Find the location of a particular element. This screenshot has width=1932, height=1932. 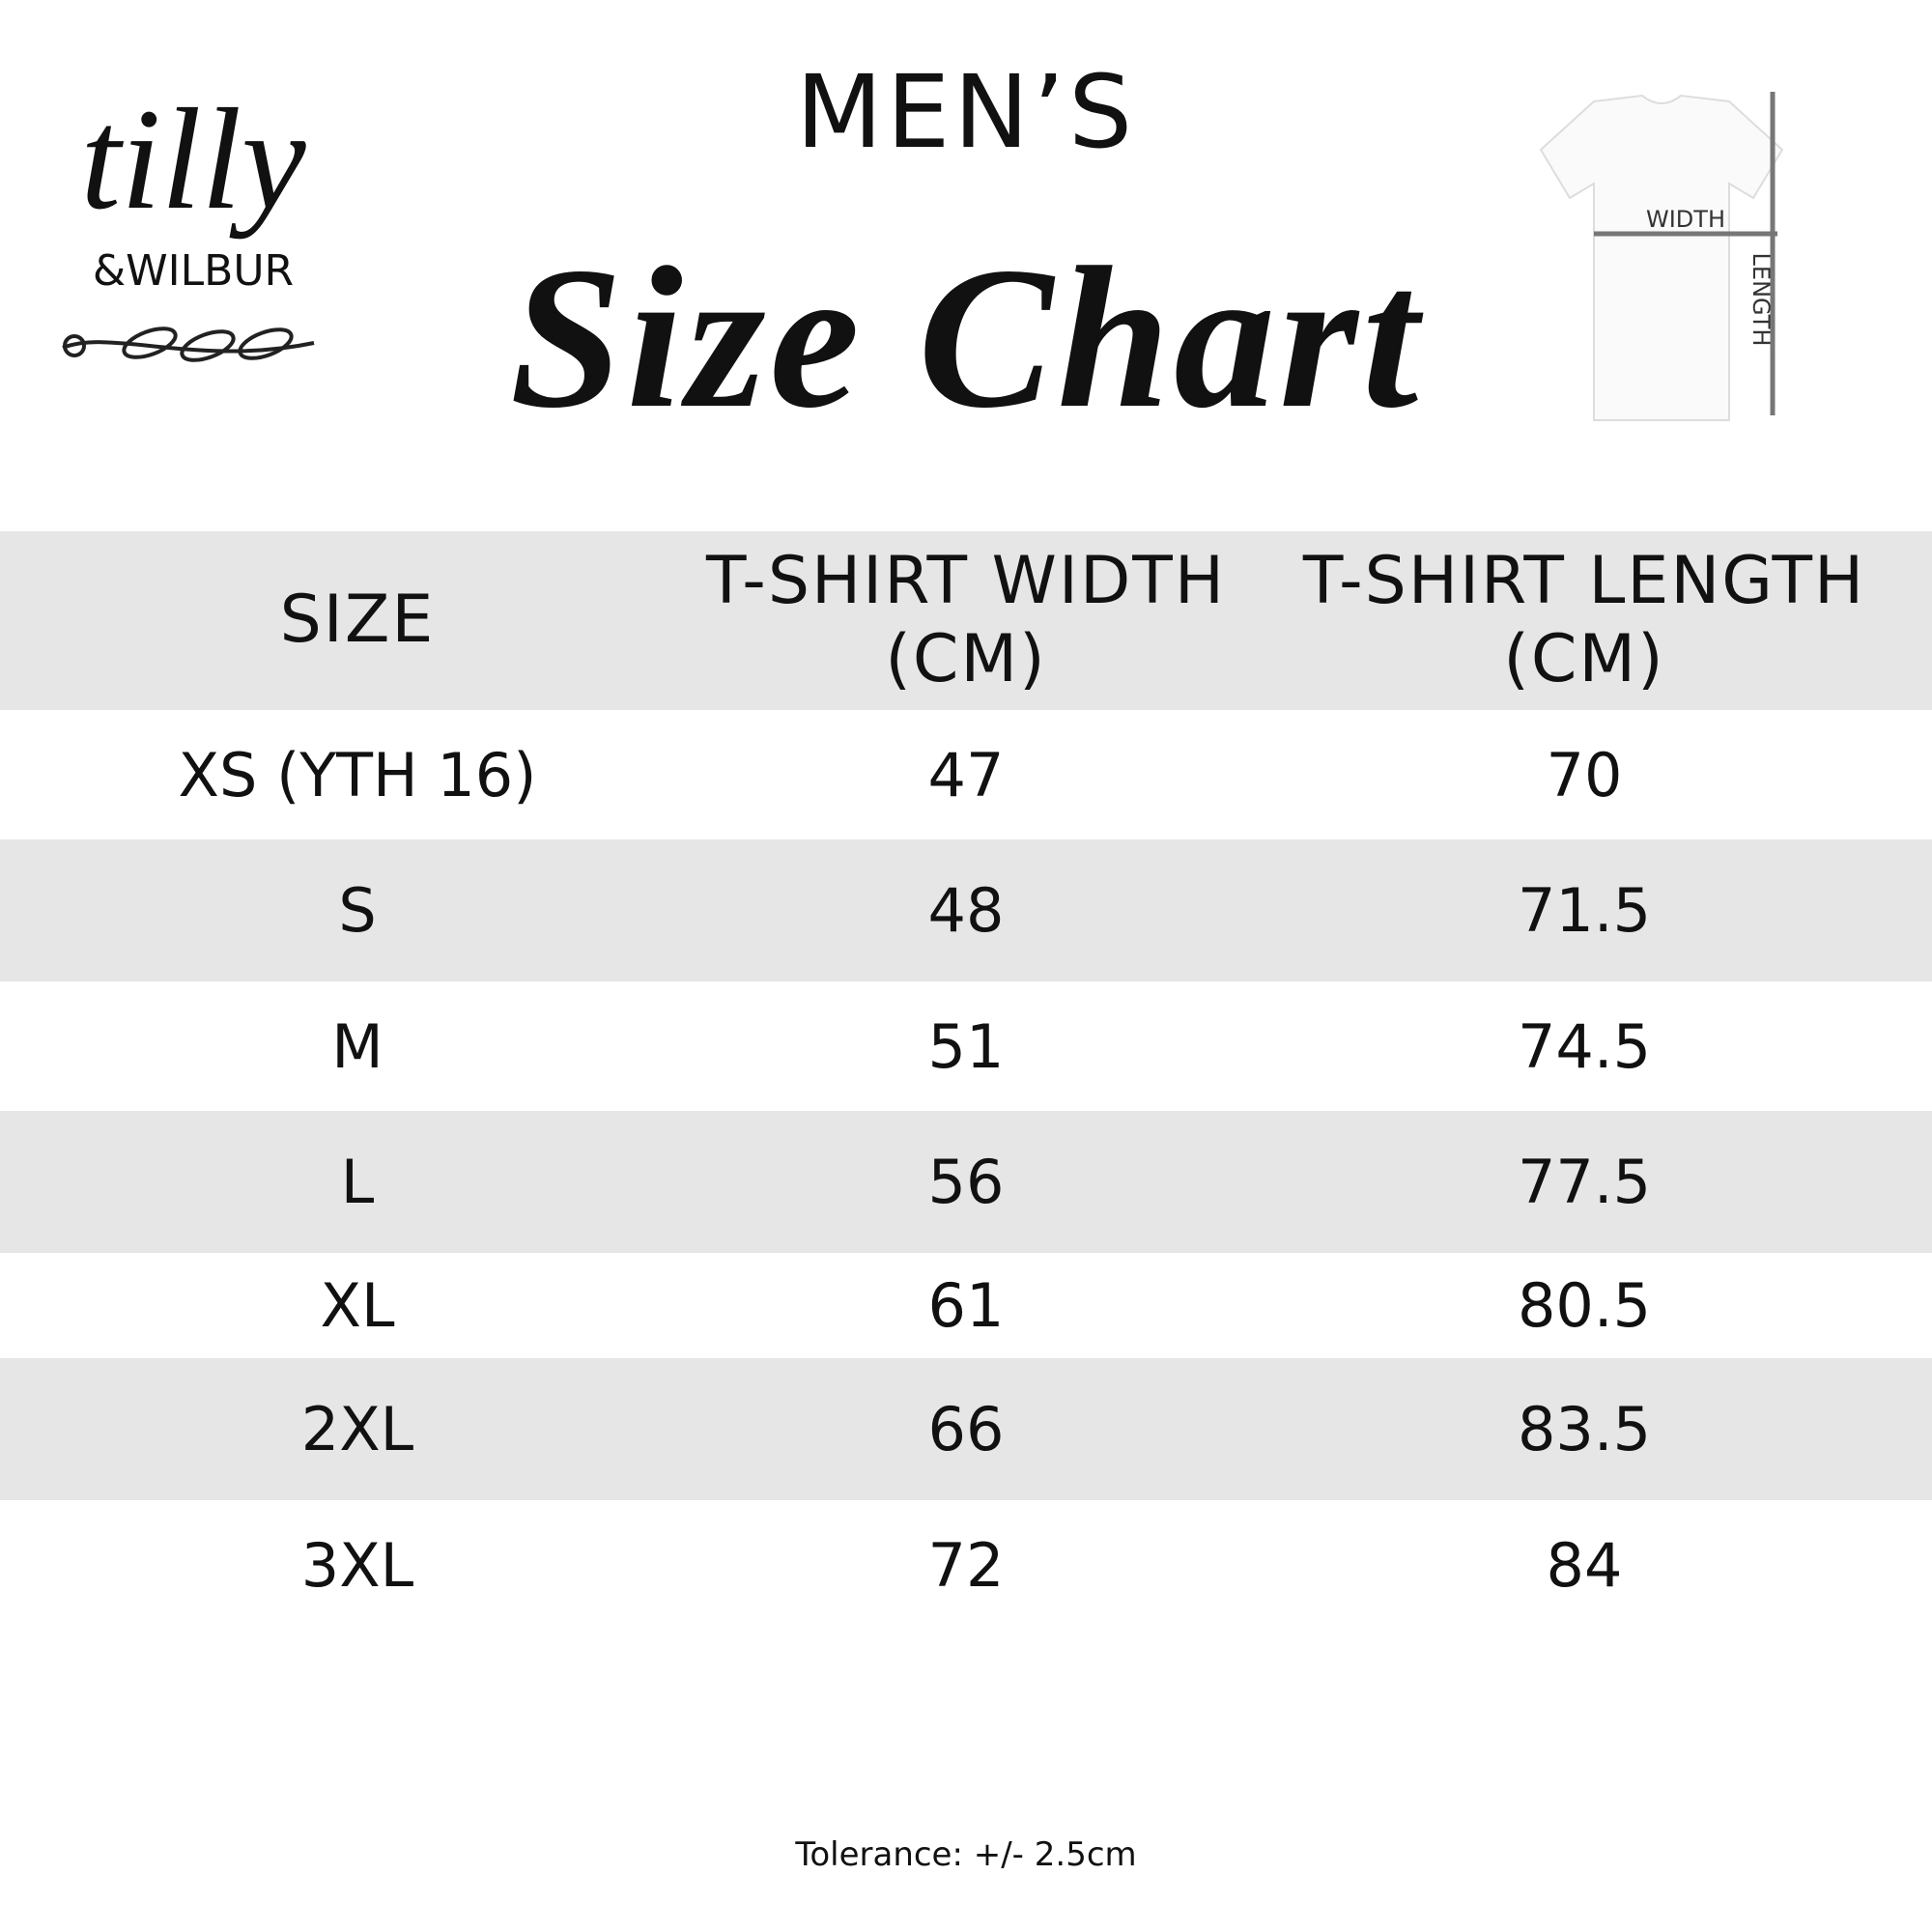

table-row: 3XL 72 84 is located at coordinates (966, 1565).